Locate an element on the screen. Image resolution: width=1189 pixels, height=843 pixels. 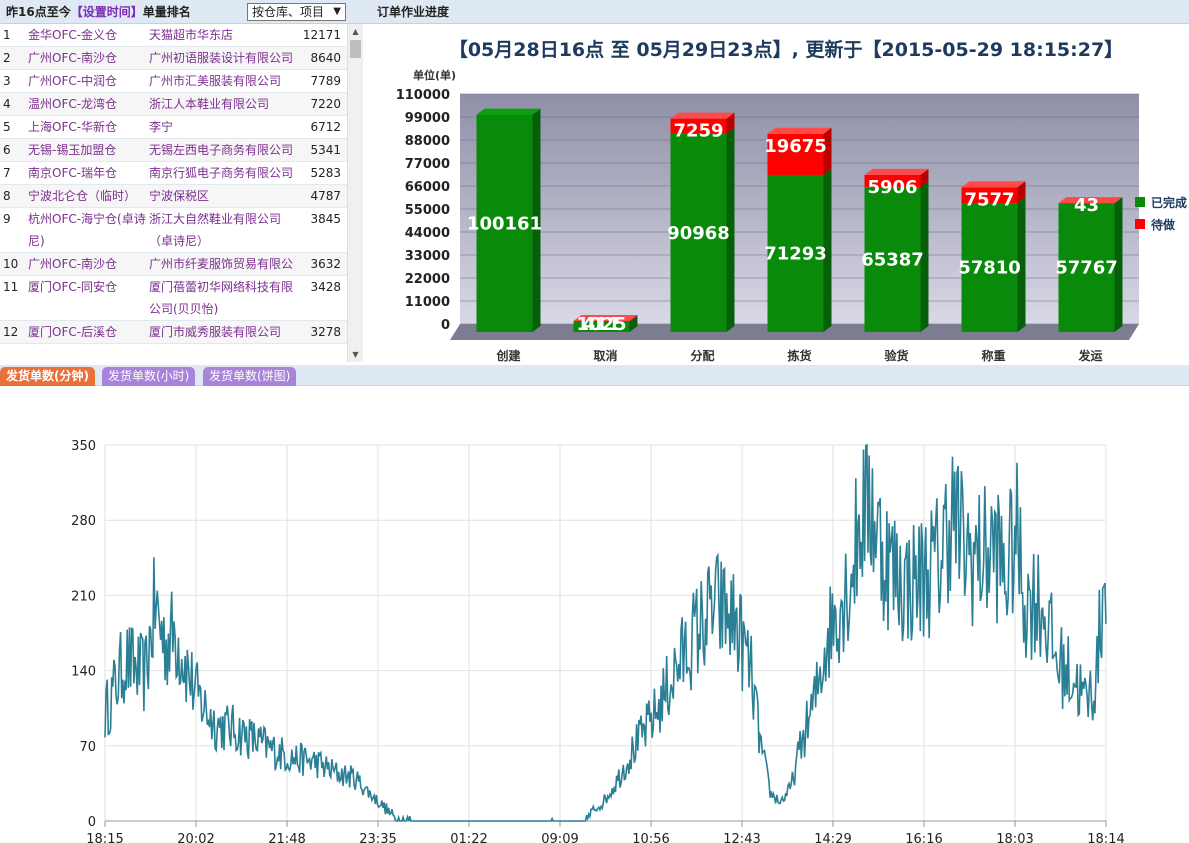
rank-cell: 10 is located at coordinates (11, 264).